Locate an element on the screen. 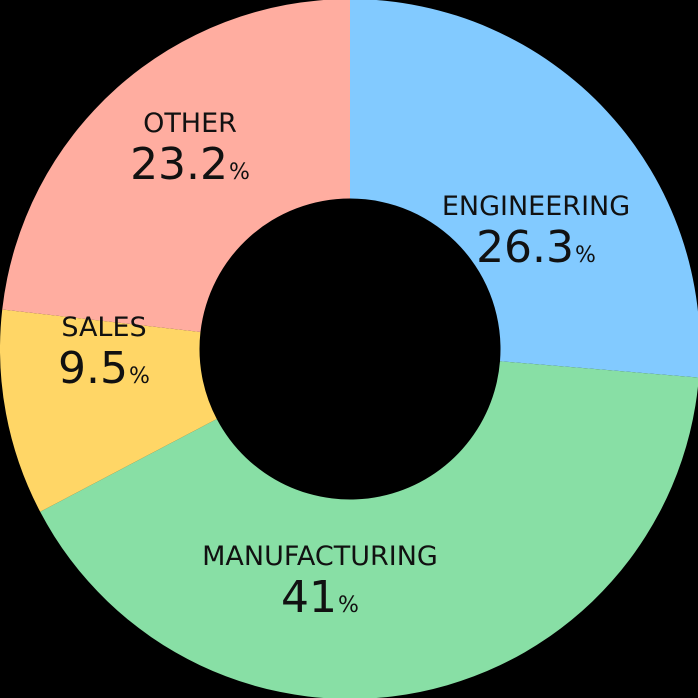 The height and width of the screenshot is (698, 698). label-engineering-value: 26.3% is located at coordinates (536, 247).